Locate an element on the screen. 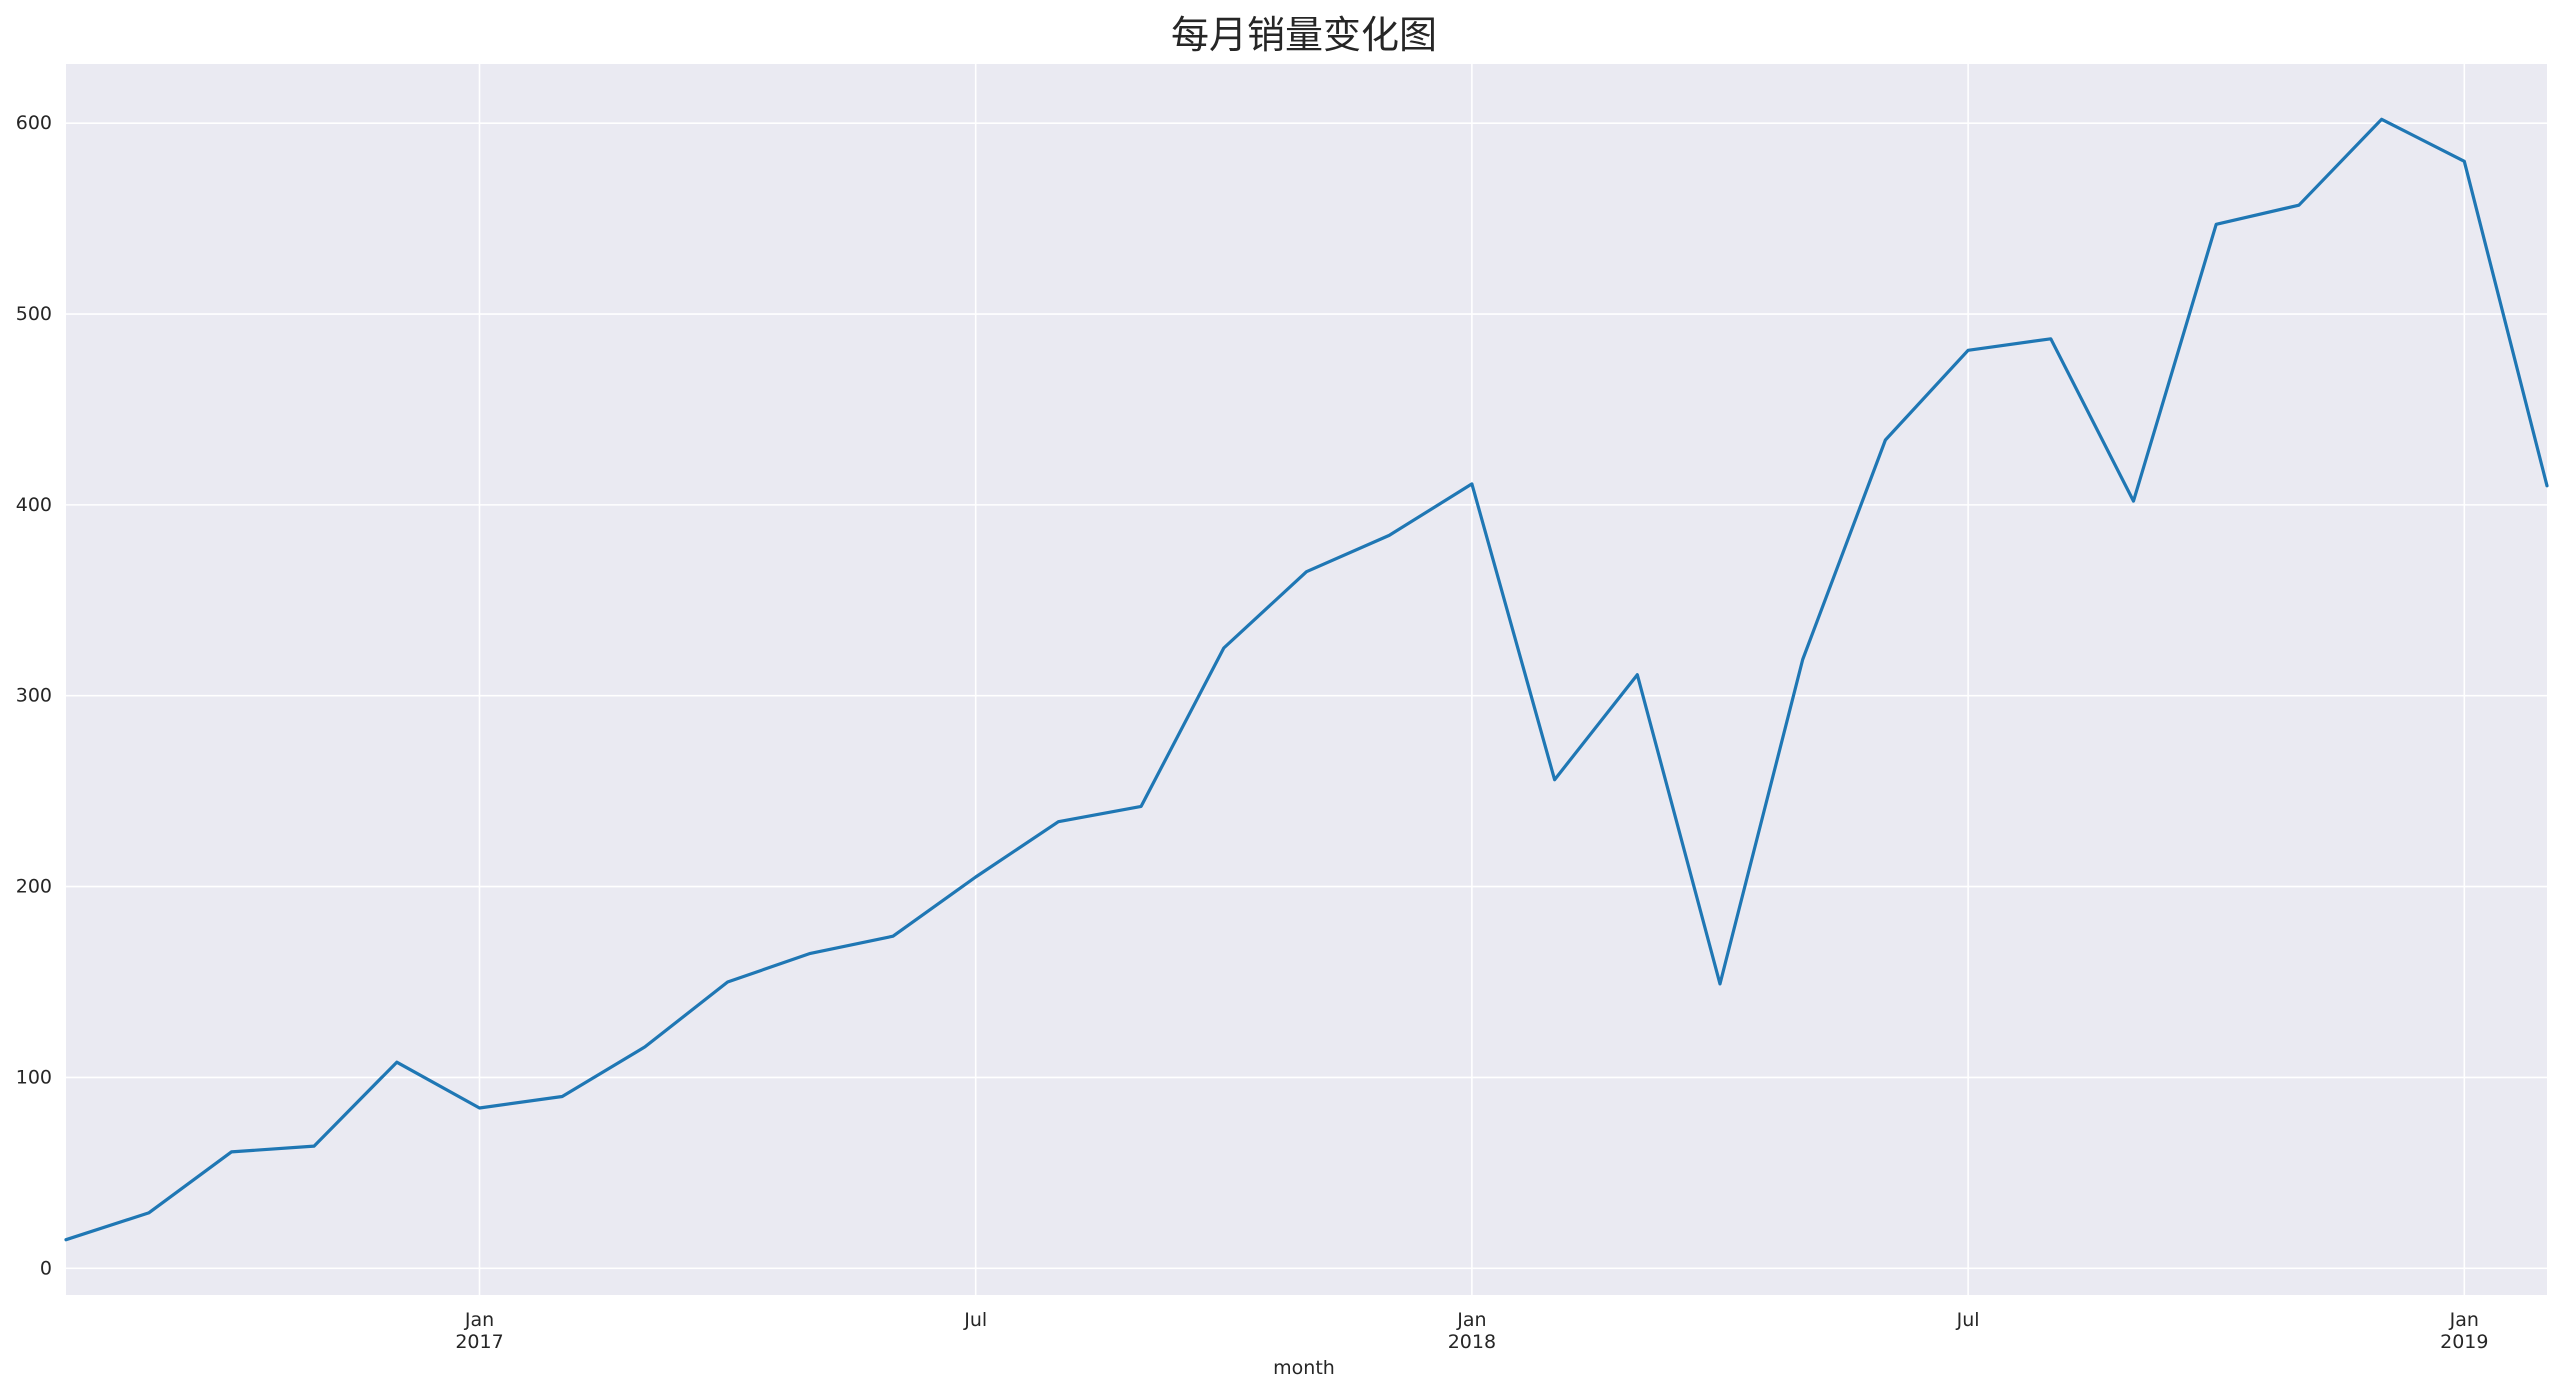 Image resolution: width=2560 pixels, height=1393 pixels. y-axis: 0 100 200 300 400 500 600 is located at coordinates (34, 695).